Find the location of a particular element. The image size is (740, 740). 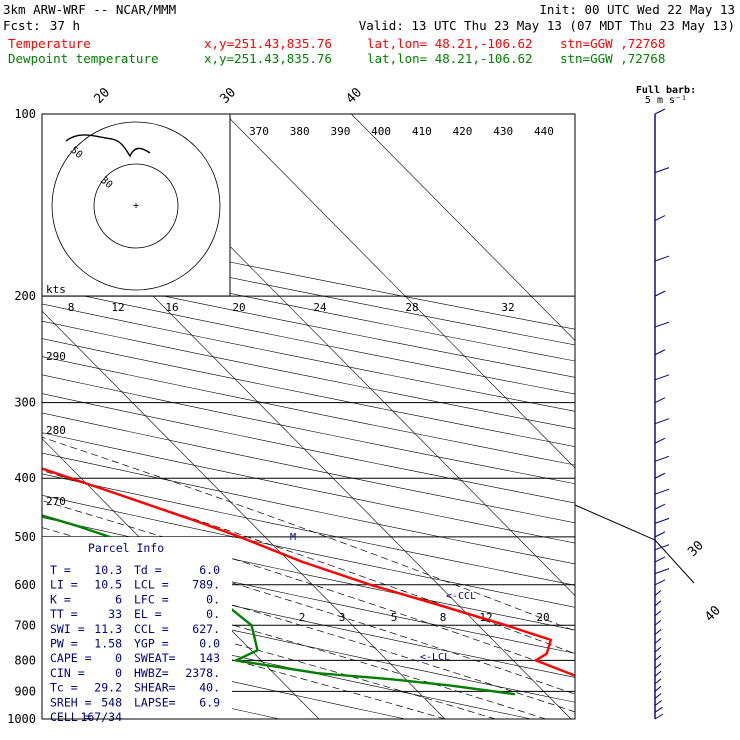

pressure-tick-label: 100 is located at coordinates (25, 114).